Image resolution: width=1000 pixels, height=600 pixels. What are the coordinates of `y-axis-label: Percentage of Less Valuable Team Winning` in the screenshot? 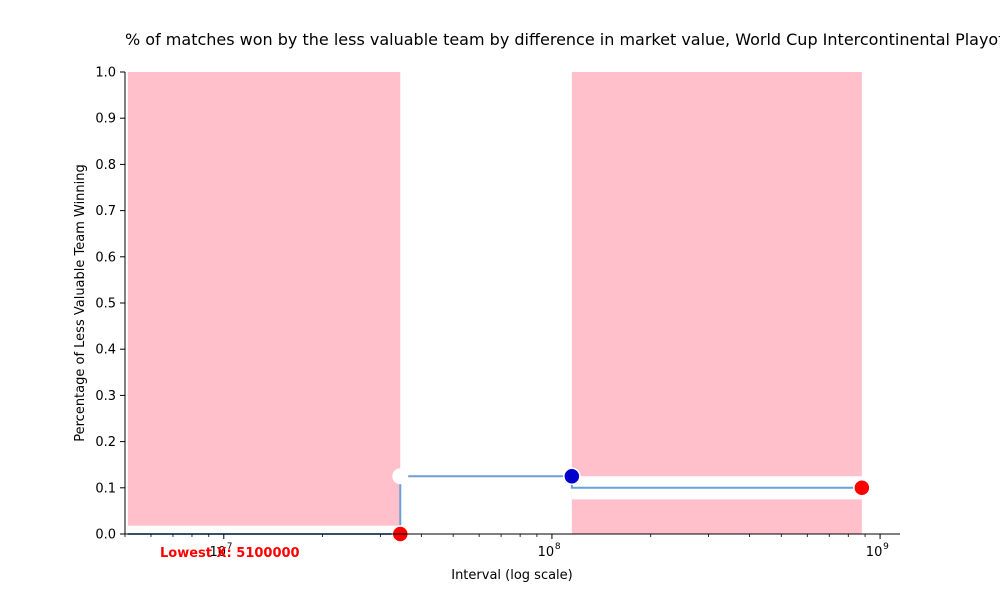 It's located at (80, 303).